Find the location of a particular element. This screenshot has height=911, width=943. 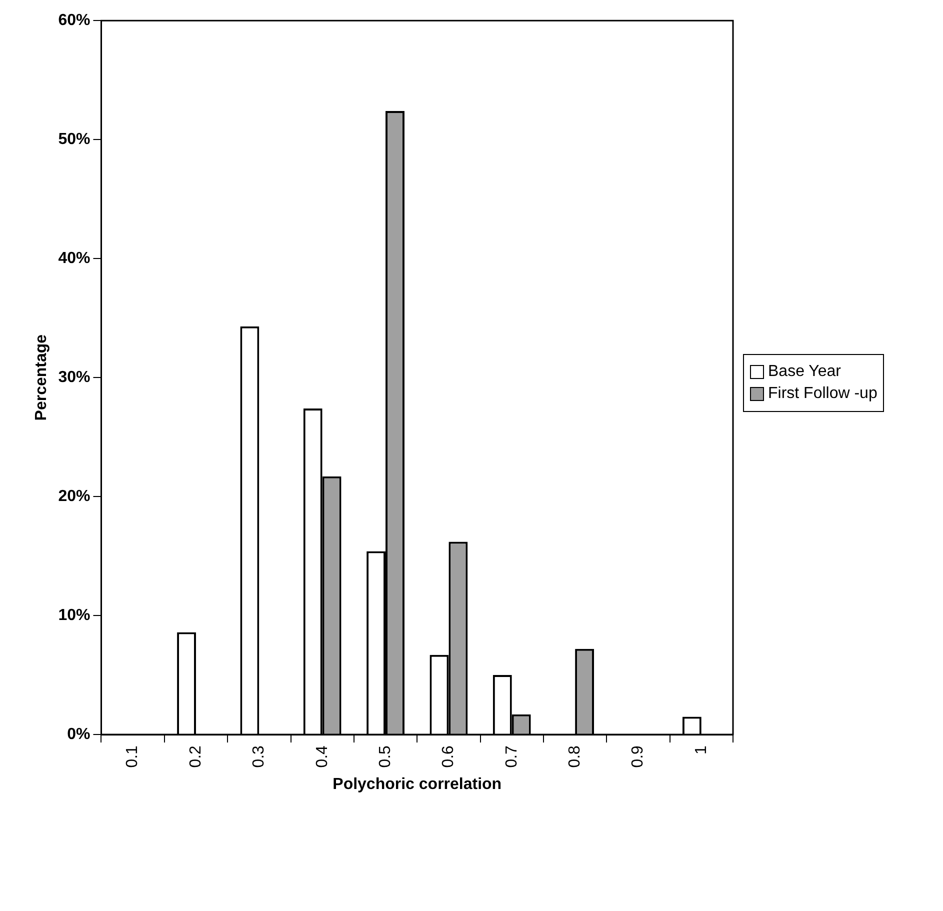

y-tick-label: 30% is located at coordinates (74, 377).